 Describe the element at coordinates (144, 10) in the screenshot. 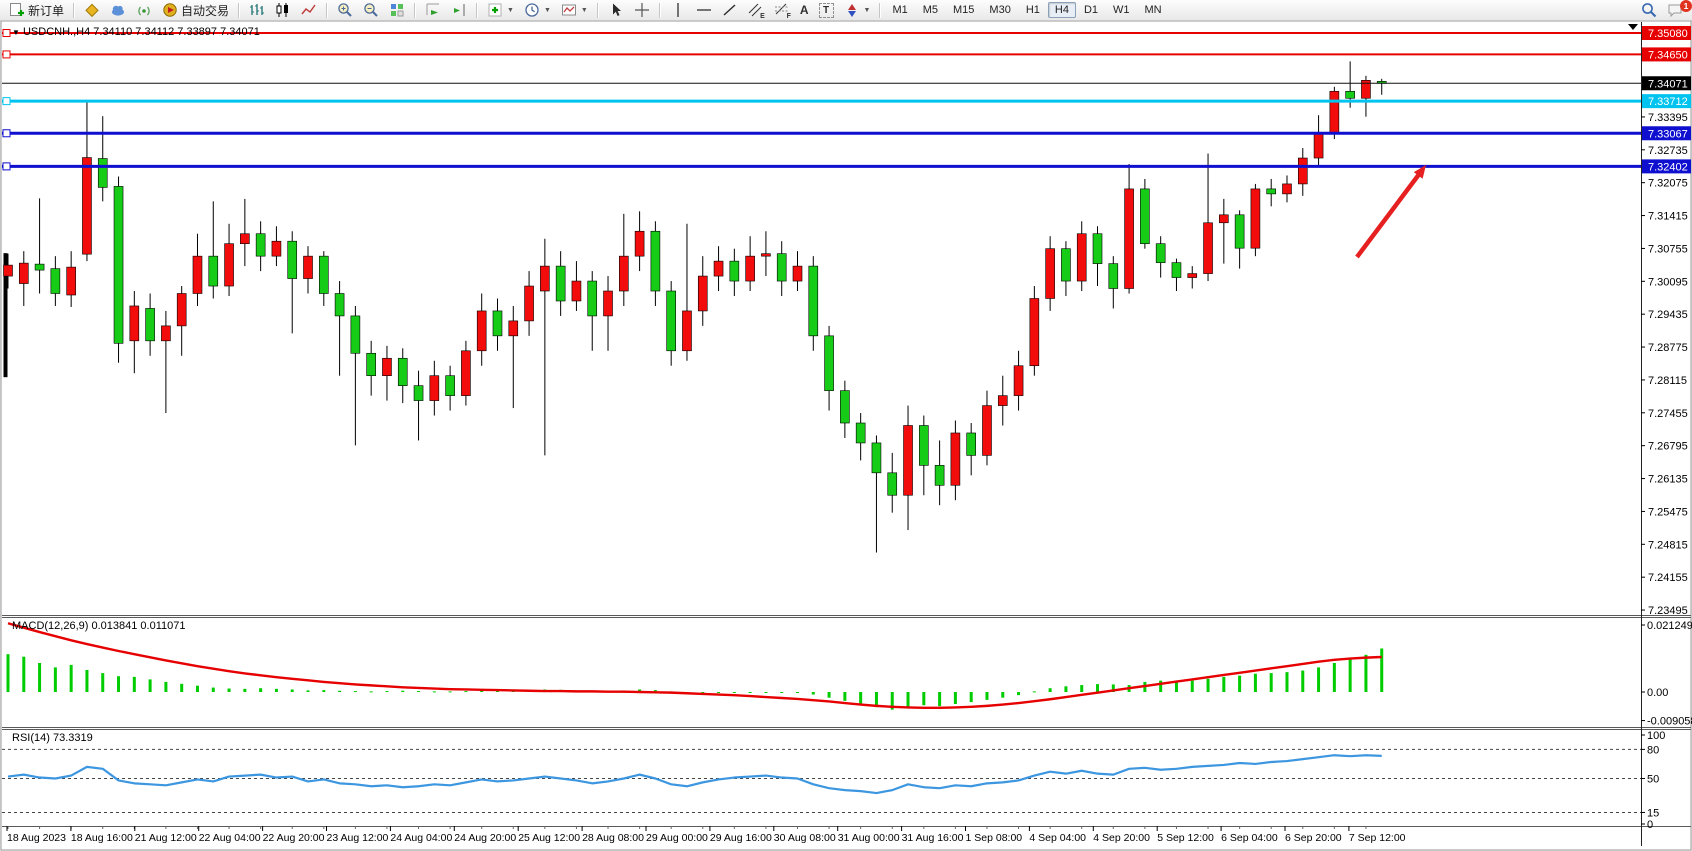

I see `signal-button` at that location.